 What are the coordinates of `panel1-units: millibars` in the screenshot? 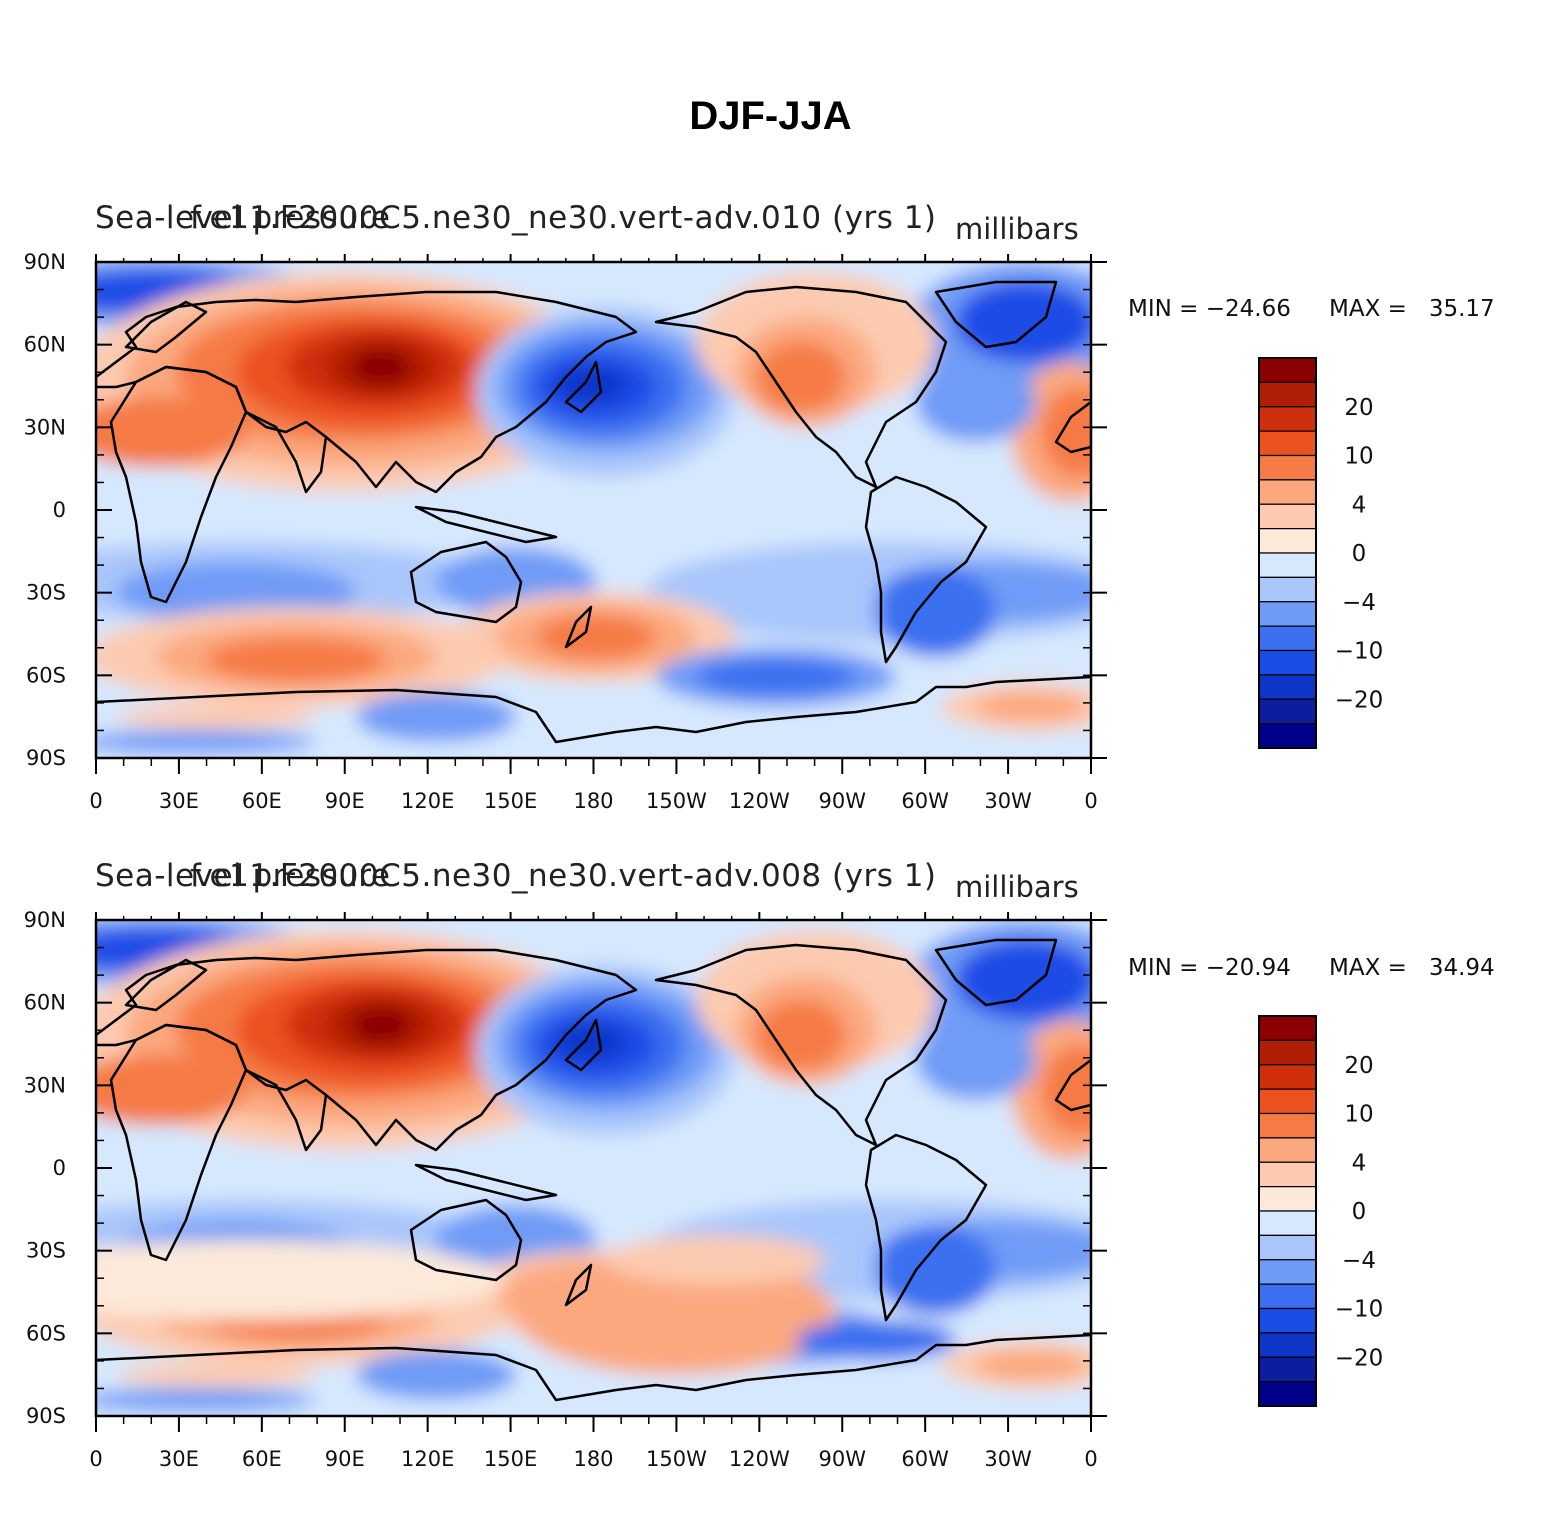 It's located at (1017, 229).